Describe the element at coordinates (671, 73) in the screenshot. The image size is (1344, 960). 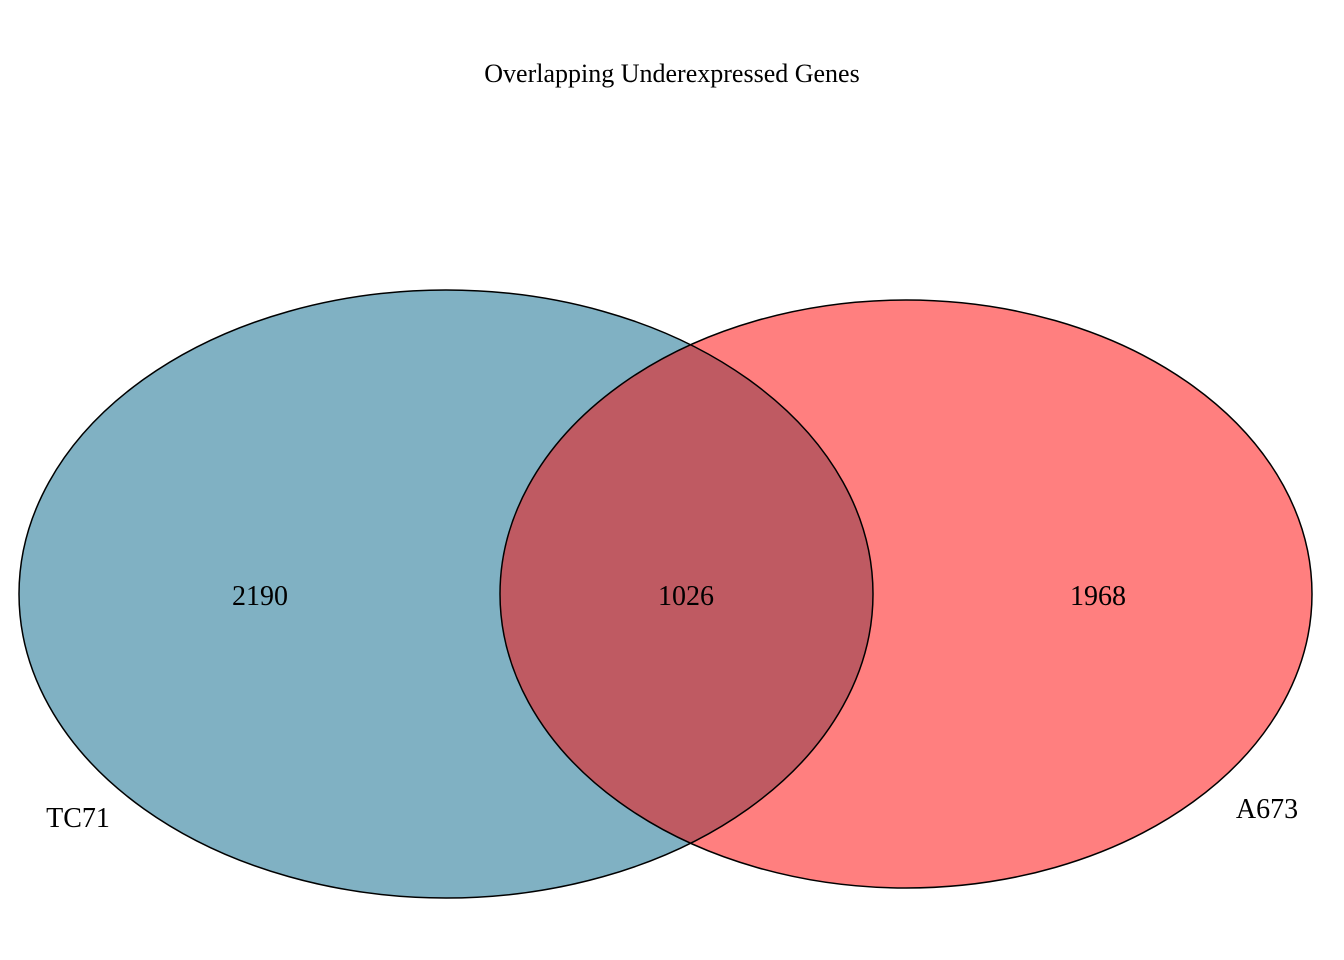
I see `diagram-title: Overlapping Underexpressed Genes` at that location.